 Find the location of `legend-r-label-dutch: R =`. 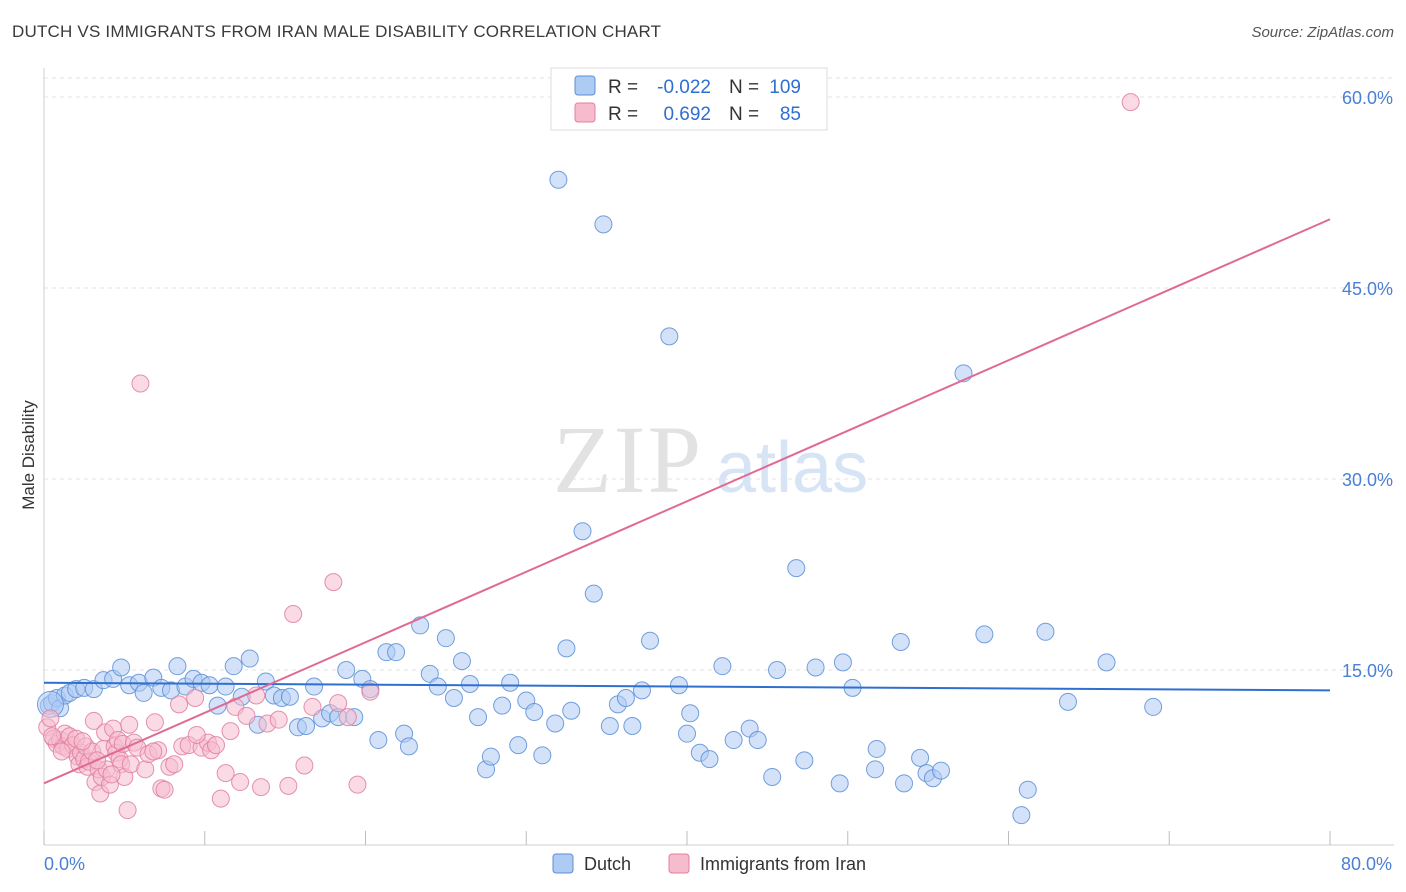

legend-r-label-dutch: R = is located at coordinates (623, 87).